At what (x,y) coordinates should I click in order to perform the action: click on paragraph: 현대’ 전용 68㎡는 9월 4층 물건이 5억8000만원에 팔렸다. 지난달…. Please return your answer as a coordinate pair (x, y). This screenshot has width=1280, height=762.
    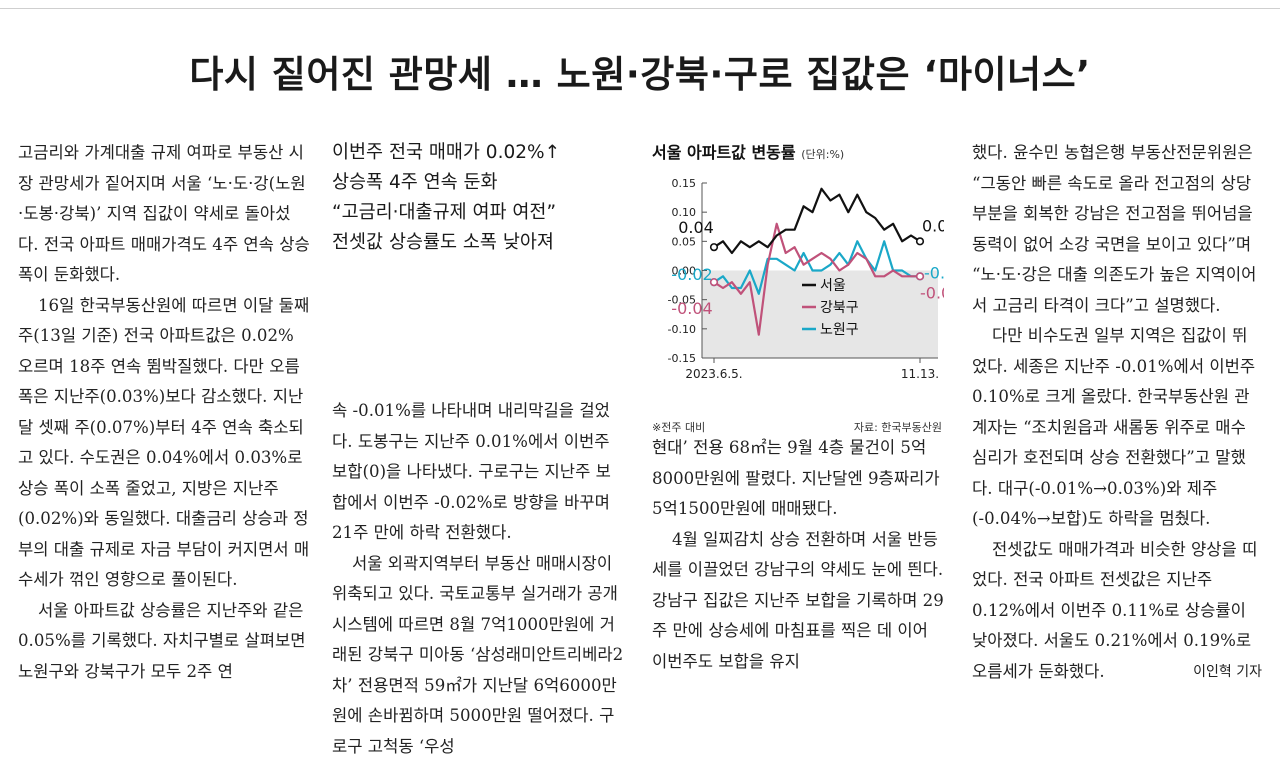
    Looking at the image, I should click on (798, 479).